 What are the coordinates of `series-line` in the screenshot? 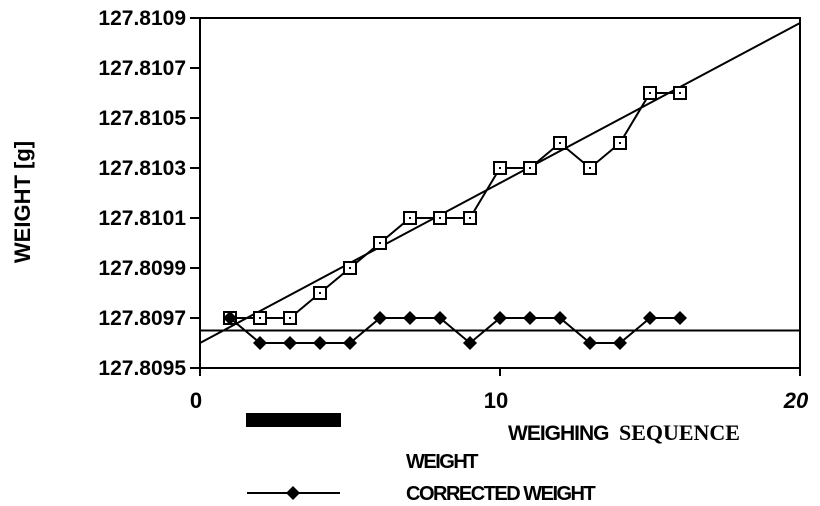 It's located at (454, 331).